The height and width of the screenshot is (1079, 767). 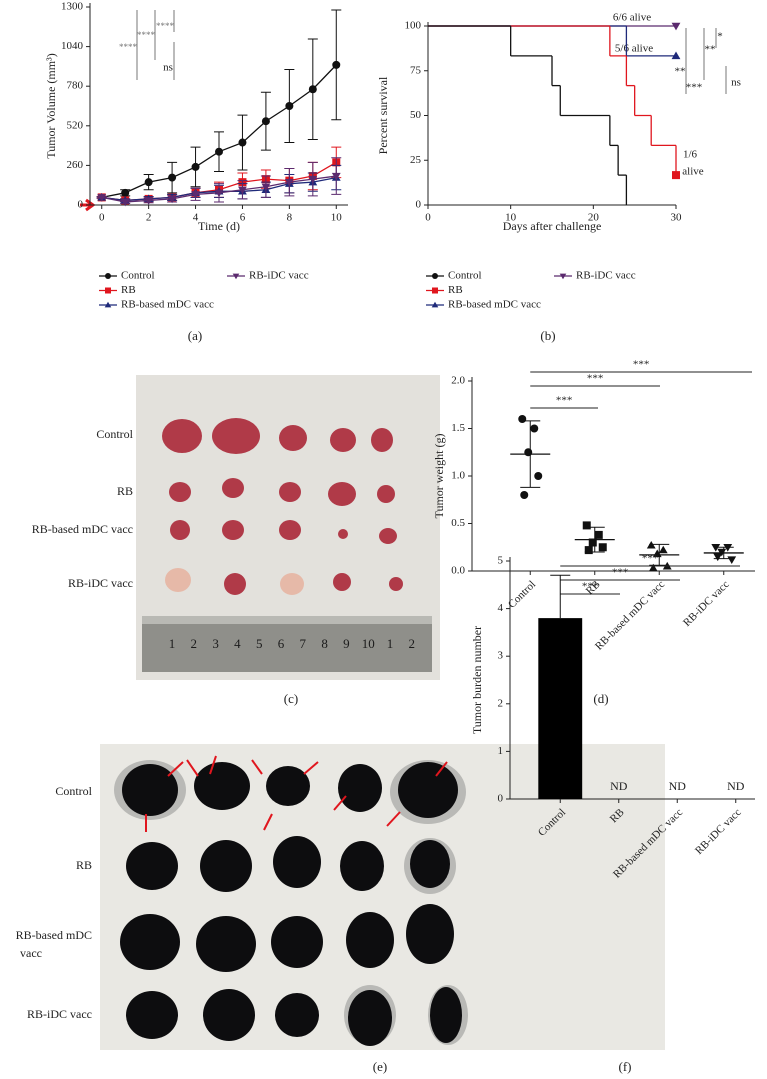 I want to click on panel-label: (d), so click(x=600, y=698).